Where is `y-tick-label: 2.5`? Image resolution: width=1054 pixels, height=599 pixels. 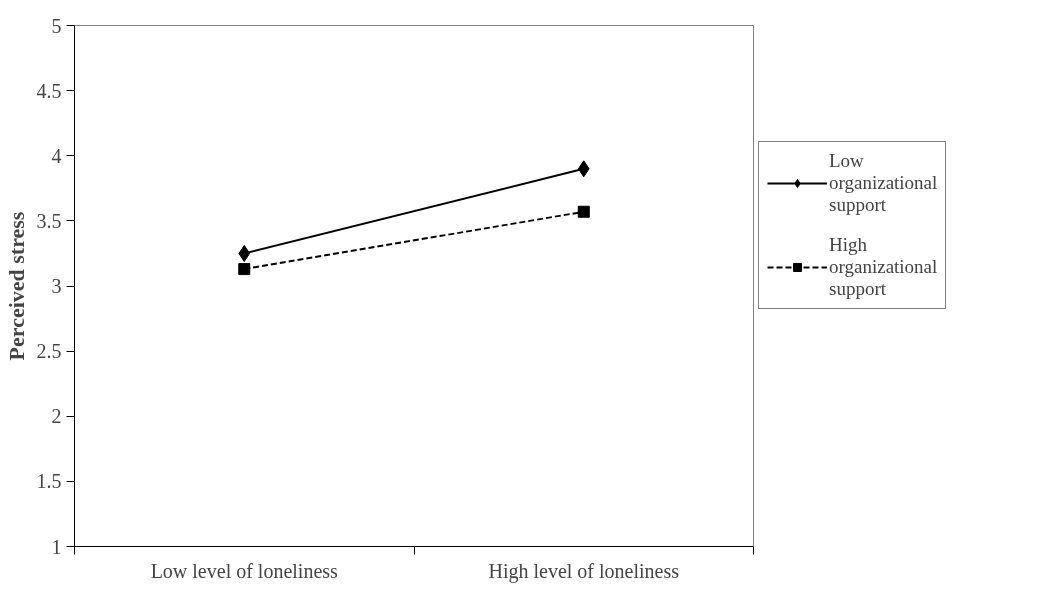 y-tick-label: 2.5 is located at coordinates (49, 351).